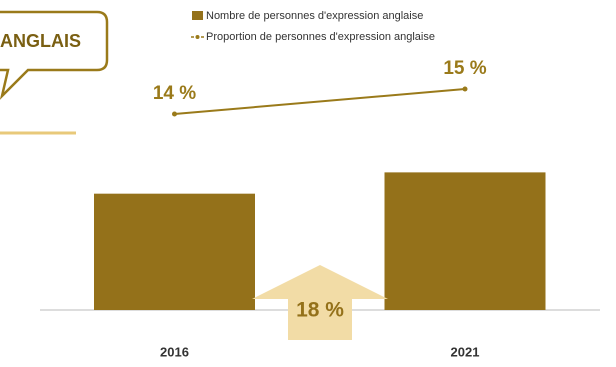  Describe the element at coordinates (465, 351) in the screenshot. I see `x-tick-label: 2021` at that location.